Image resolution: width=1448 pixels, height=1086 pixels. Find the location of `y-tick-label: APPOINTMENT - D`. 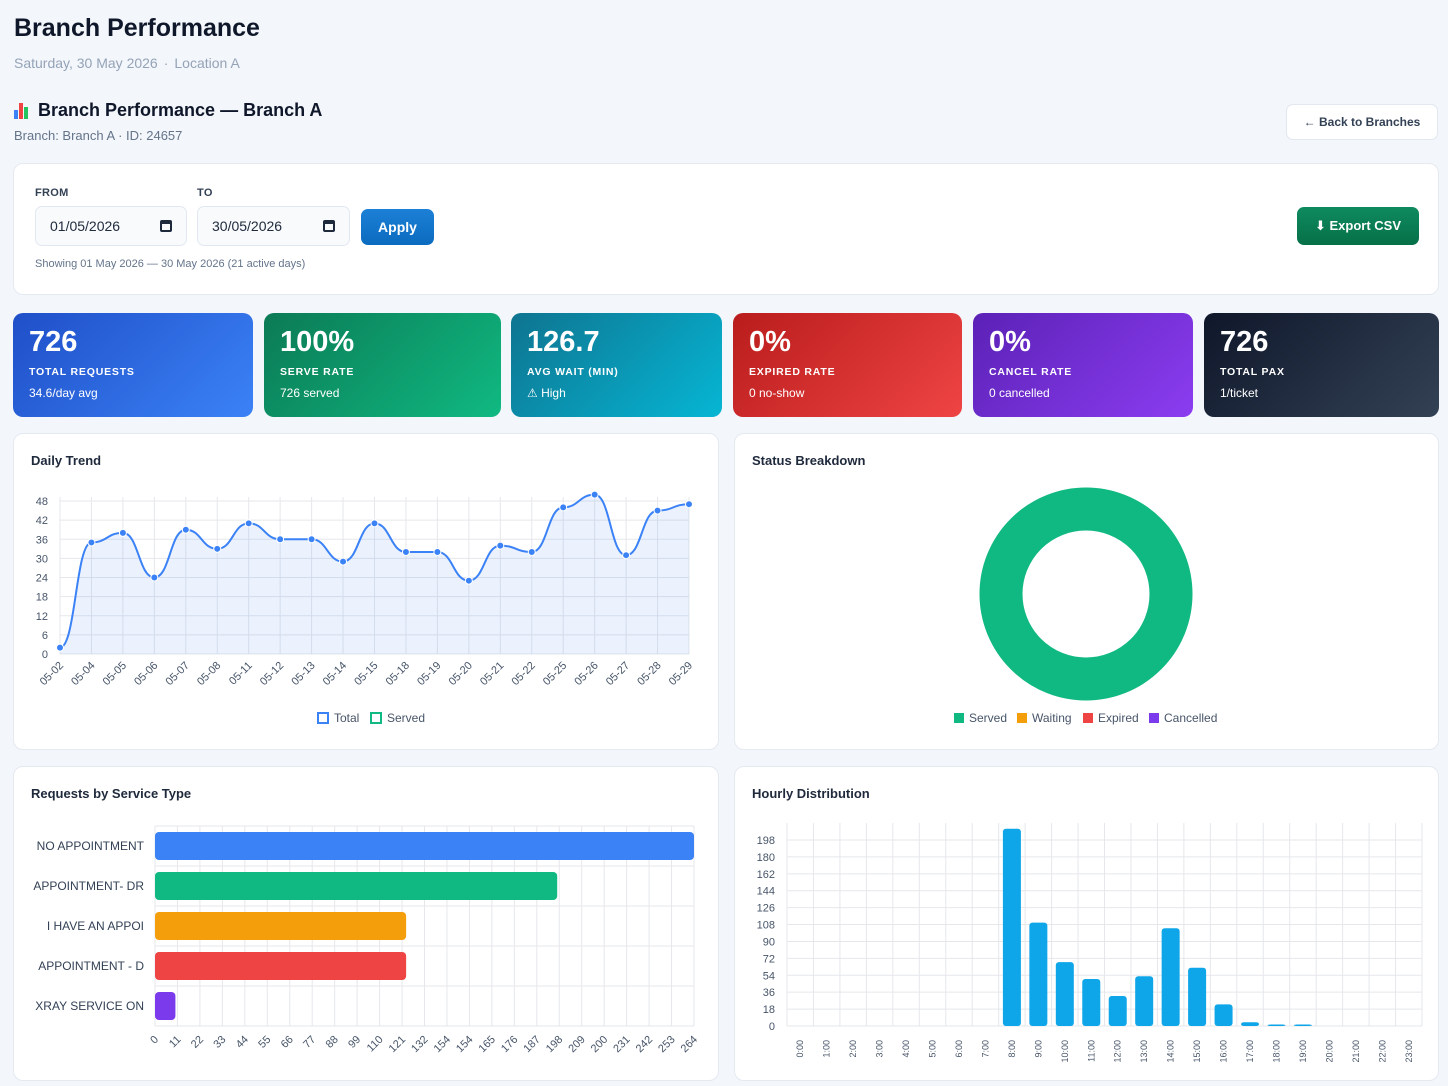

y-tick-label: APPOINTMENT - D is located at coordinates (91, 966).